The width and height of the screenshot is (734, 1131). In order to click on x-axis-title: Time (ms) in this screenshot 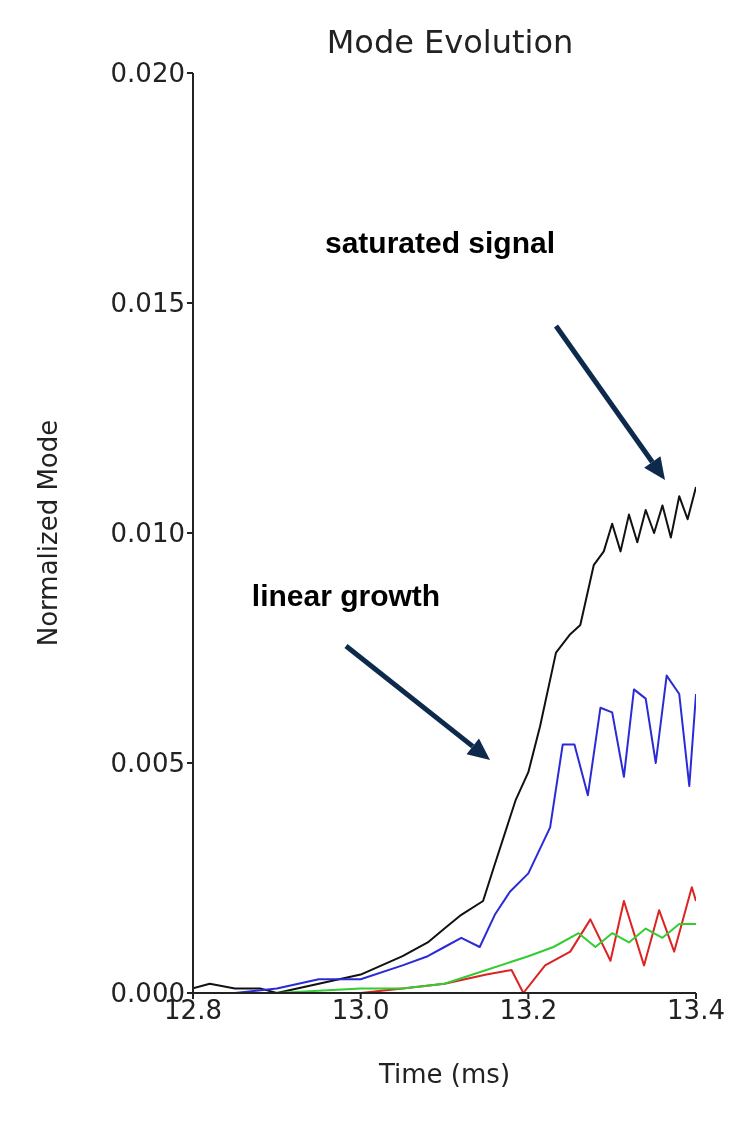, I will do `click(444, 1074)`.